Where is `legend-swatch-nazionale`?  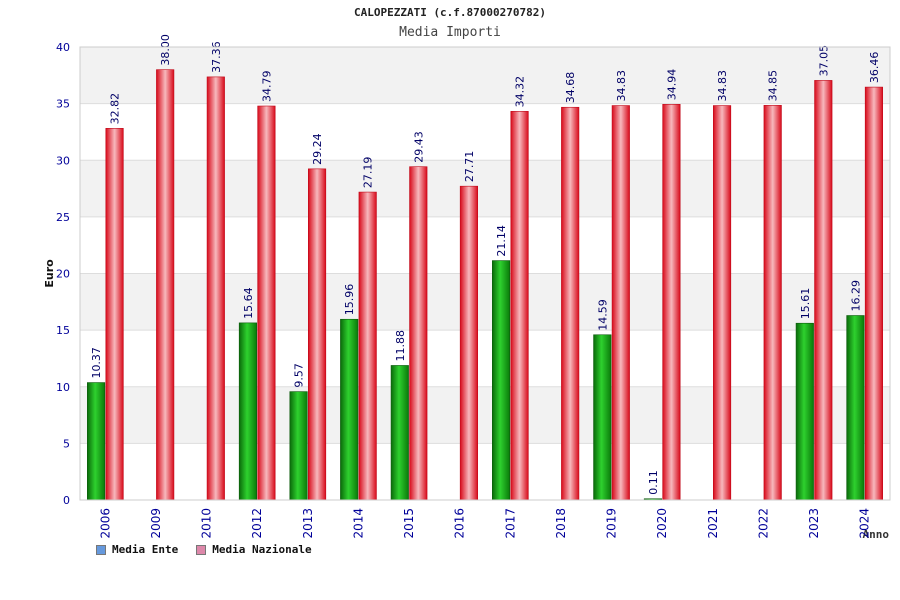 legend-swatch-nazionale is located at coordinates (201, 549).